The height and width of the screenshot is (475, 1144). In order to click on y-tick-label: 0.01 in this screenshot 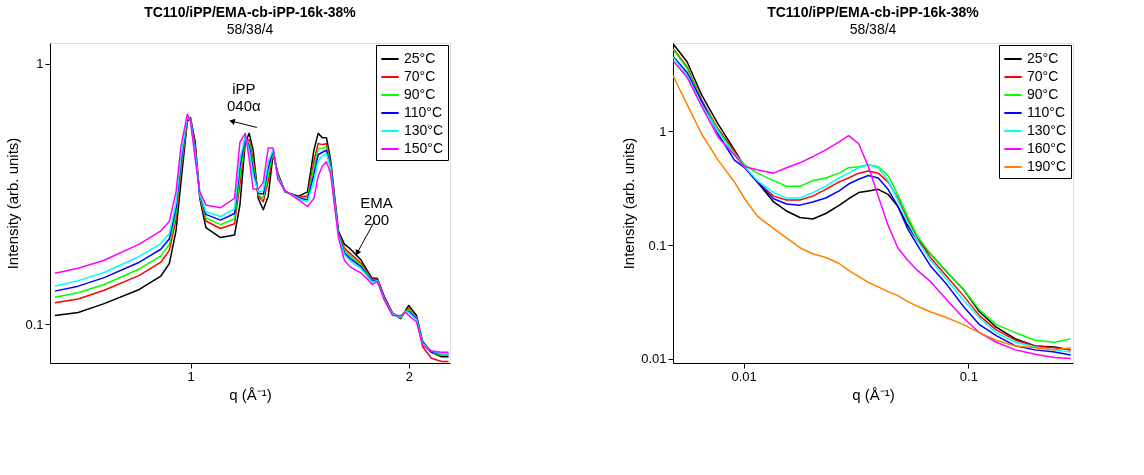, I will do `click(654, 359)`.